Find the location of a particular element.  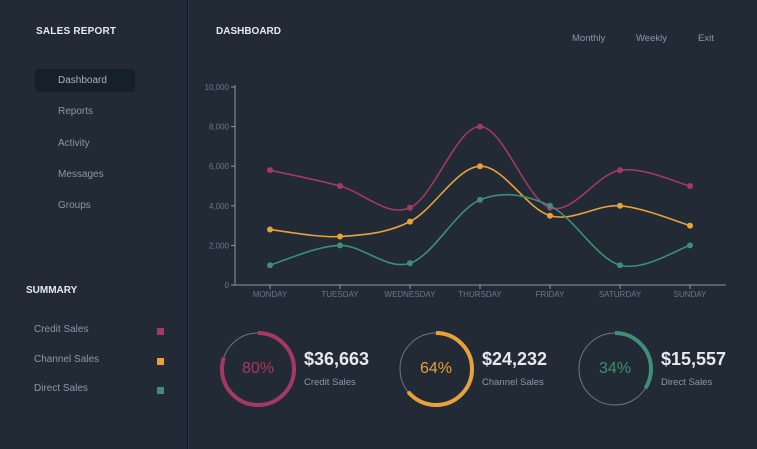

legend-label: Direct Sales is located at coordinates (61, 388).